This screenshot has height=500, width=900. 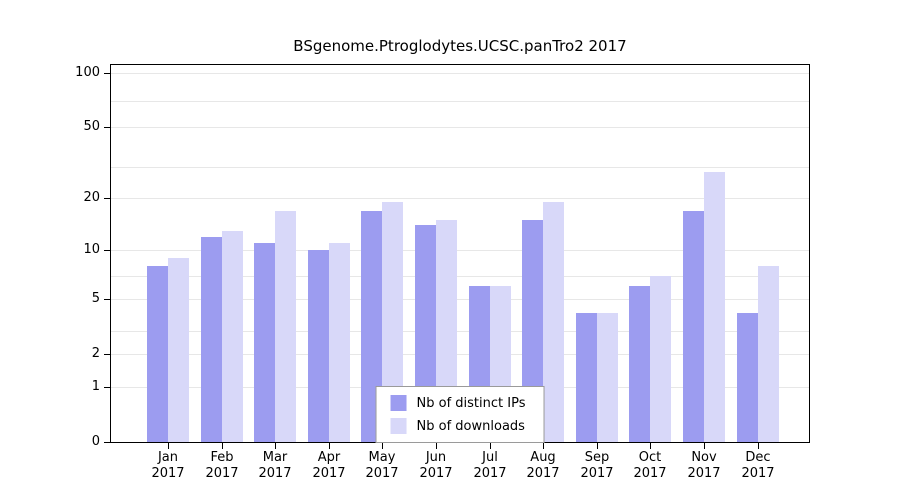 I want to click on x-tick-label-oct: Oct 2017, so click(x=650, y=465).